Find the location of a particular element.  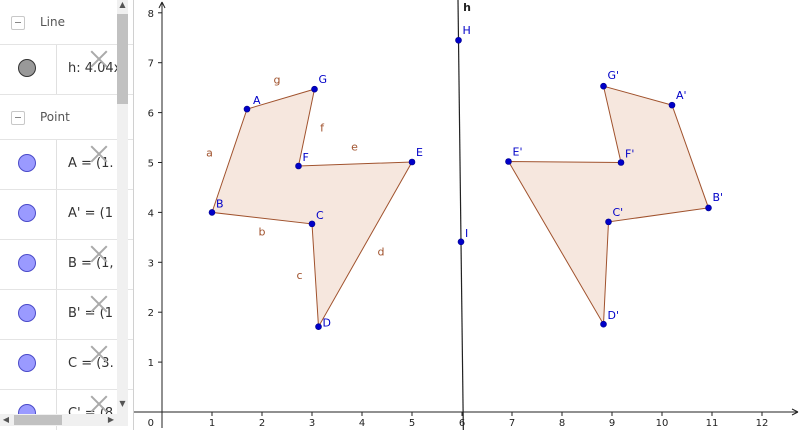

x-tick-label: 11 is located at coordinates (712, 423).